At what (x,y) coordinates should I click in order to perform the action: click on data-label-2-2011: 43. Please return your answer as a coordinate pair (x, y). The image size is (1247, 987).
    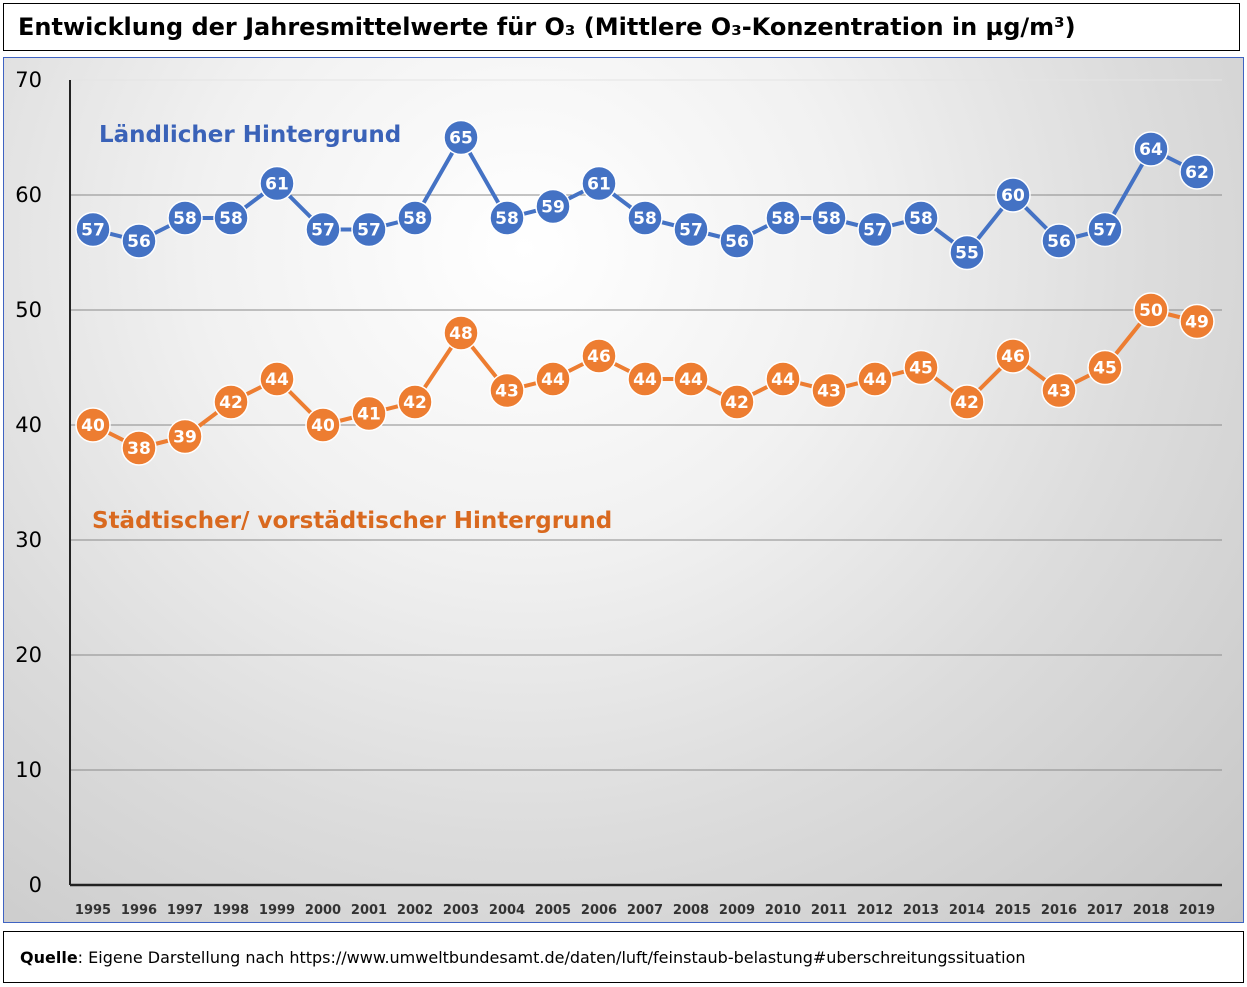
    Looking at the image, I should click on (829, 392).